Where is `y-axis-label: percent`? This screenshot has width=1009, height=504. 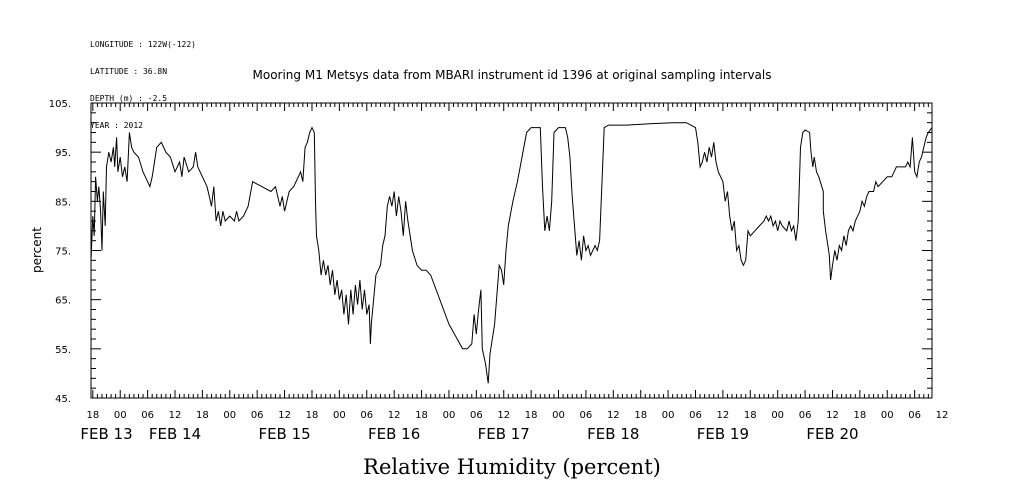
y-axis-label: percent is located at coordinates (37, 250).